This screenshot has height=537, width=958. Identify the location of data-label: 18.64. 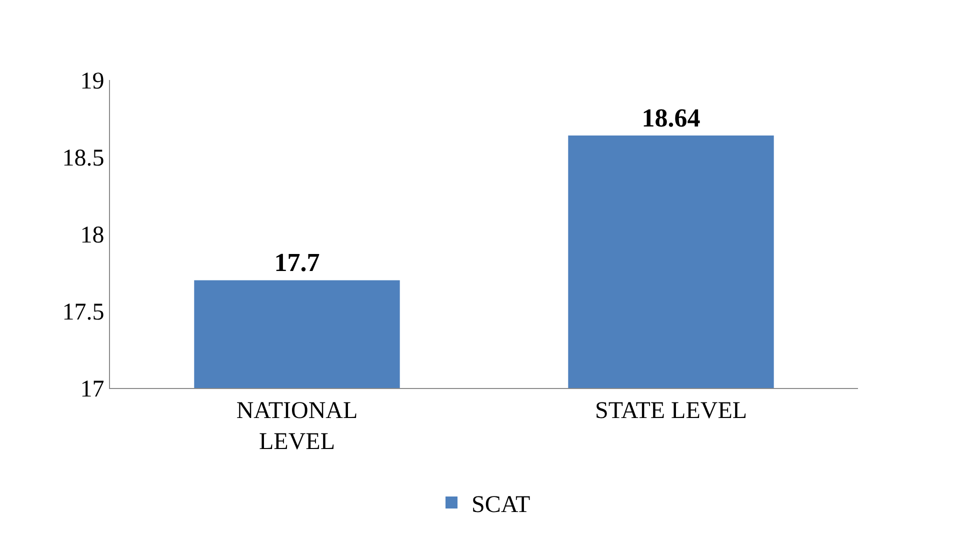
(671, 117).